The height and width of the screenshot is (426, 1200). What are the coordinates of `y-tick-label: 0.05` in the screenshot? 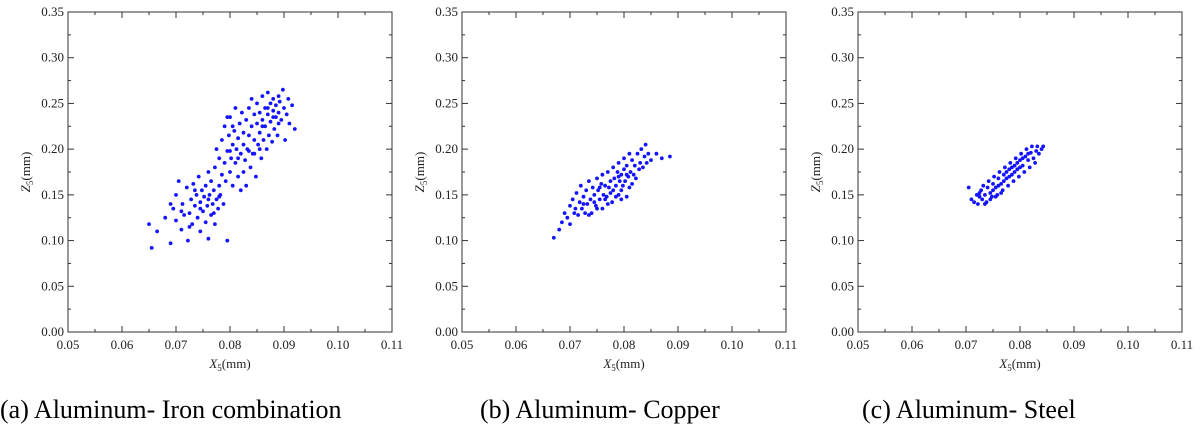 It's located at (446, 285).